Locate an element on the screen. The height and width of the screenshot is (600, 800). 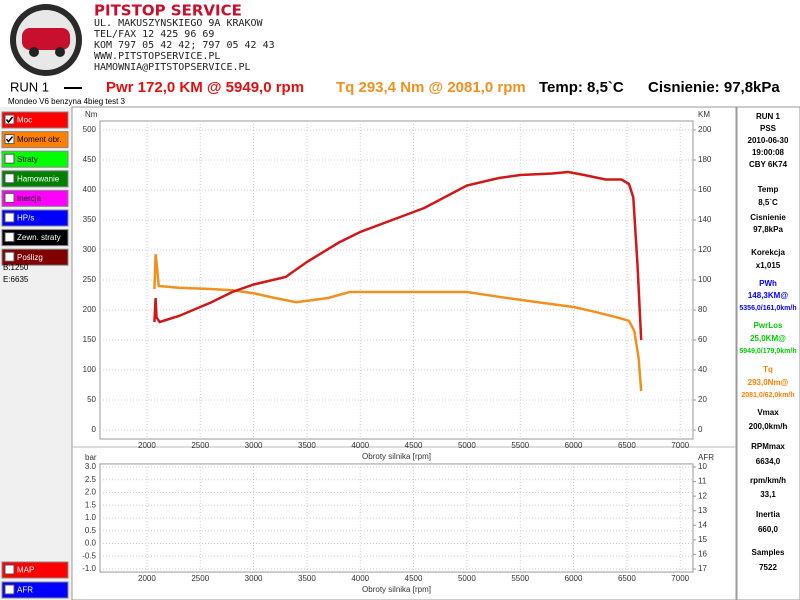
y-axis-unit: bar is located at coordinates (91, 457).